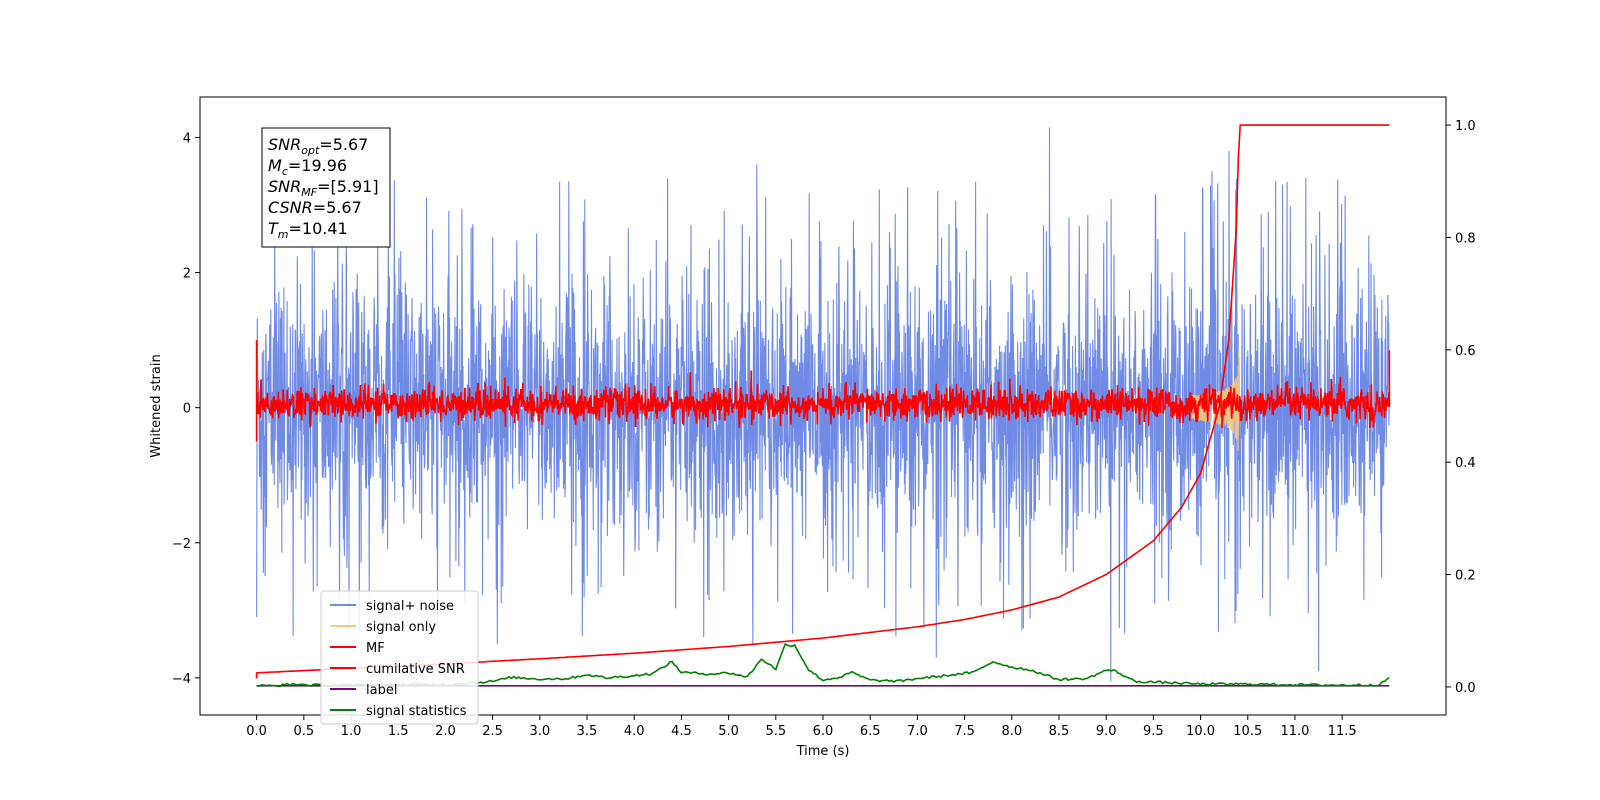 Image resolution: width=1600 pixels, height=800 pixels. What do you see at coordinates (415, 669) in the screenshot?
I see `legend-label: cumilative SNR` at bounding box center [415, 669].